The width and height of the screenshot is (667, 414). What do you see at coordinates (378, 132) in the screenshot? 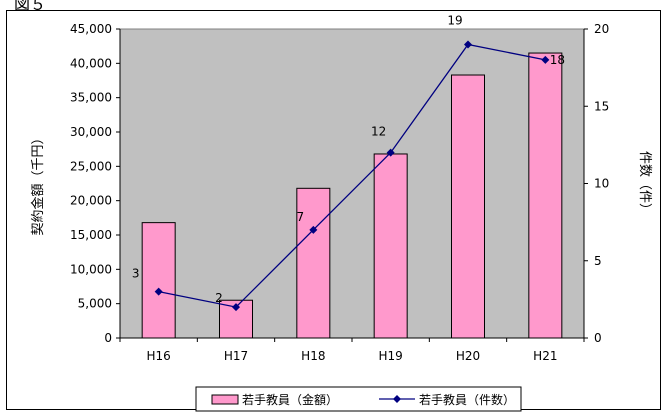
I see `data-label: 12` at bounding box center [378, 132].